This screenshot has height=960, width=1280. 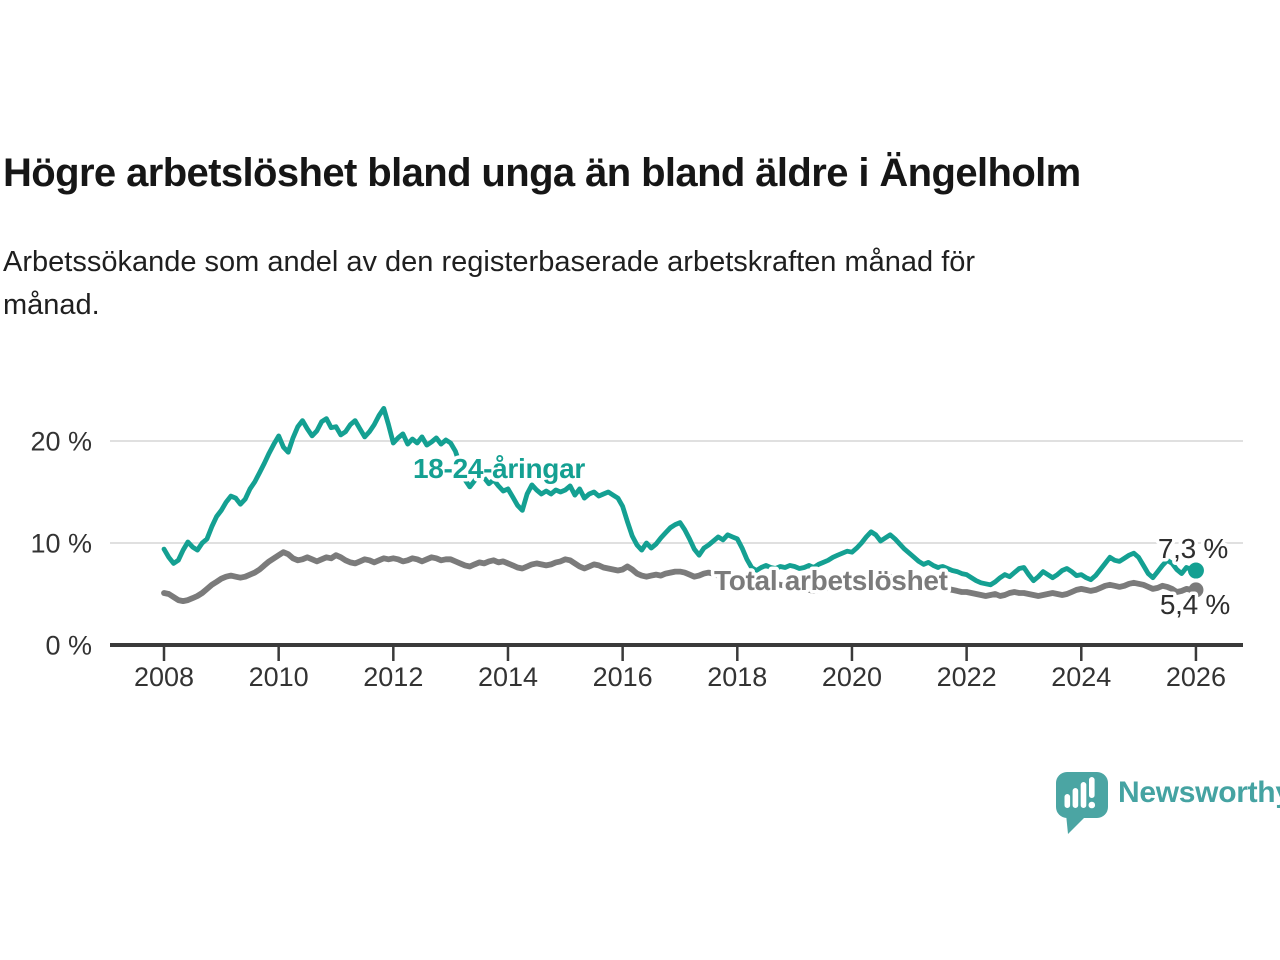 I want to click on end-value-label-total: 5,4 %, so click(x=1195, y=604).